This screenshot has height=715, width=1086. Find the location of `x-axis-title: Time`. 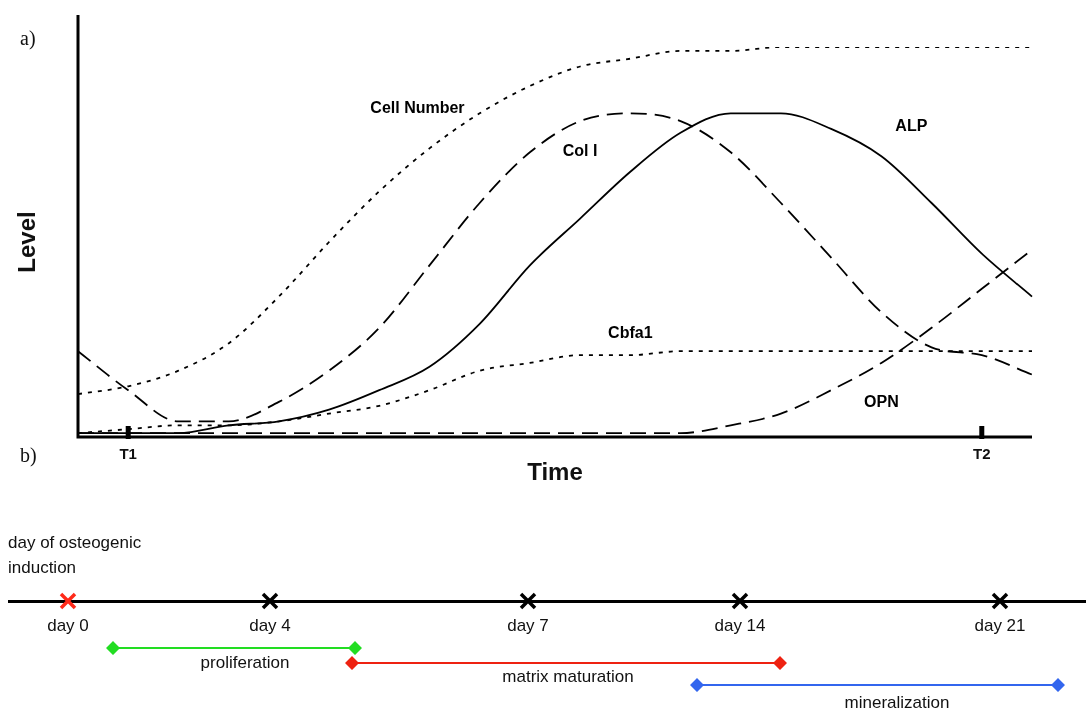

x-axis-title: Time is located at coordinates (555, 471).